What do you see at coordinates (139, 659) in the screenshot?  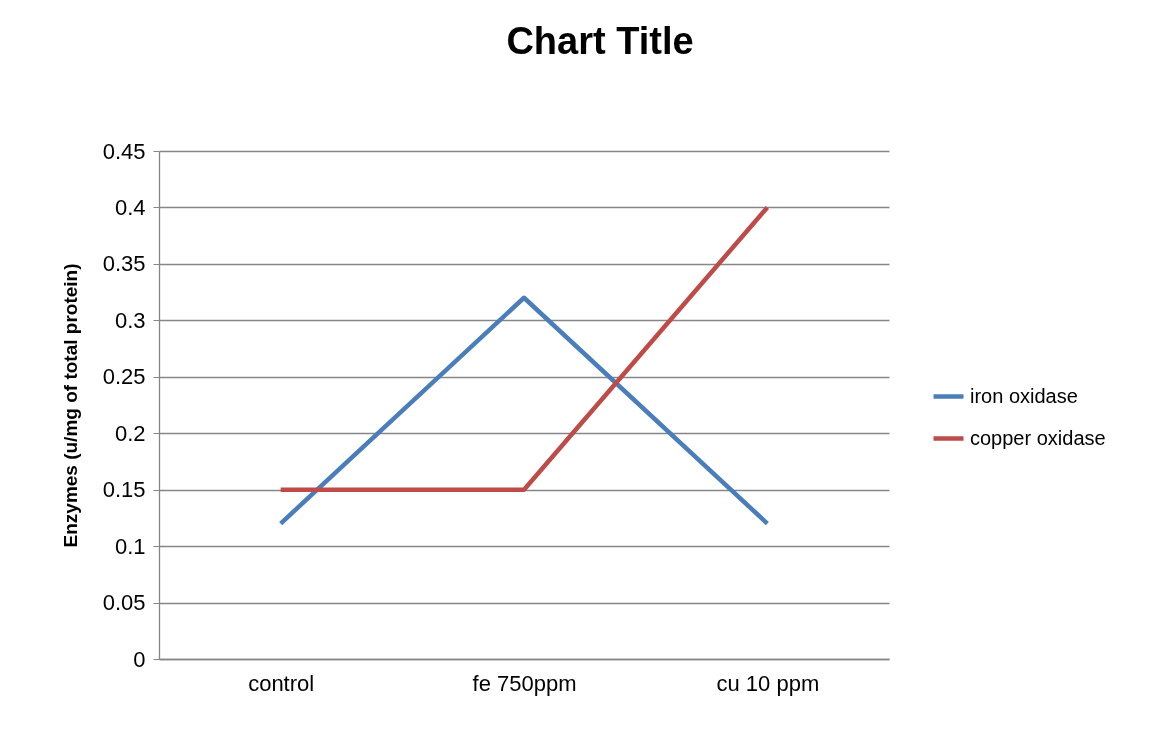 I see `y-tick-label: 0` at bounding box center [139, 659].